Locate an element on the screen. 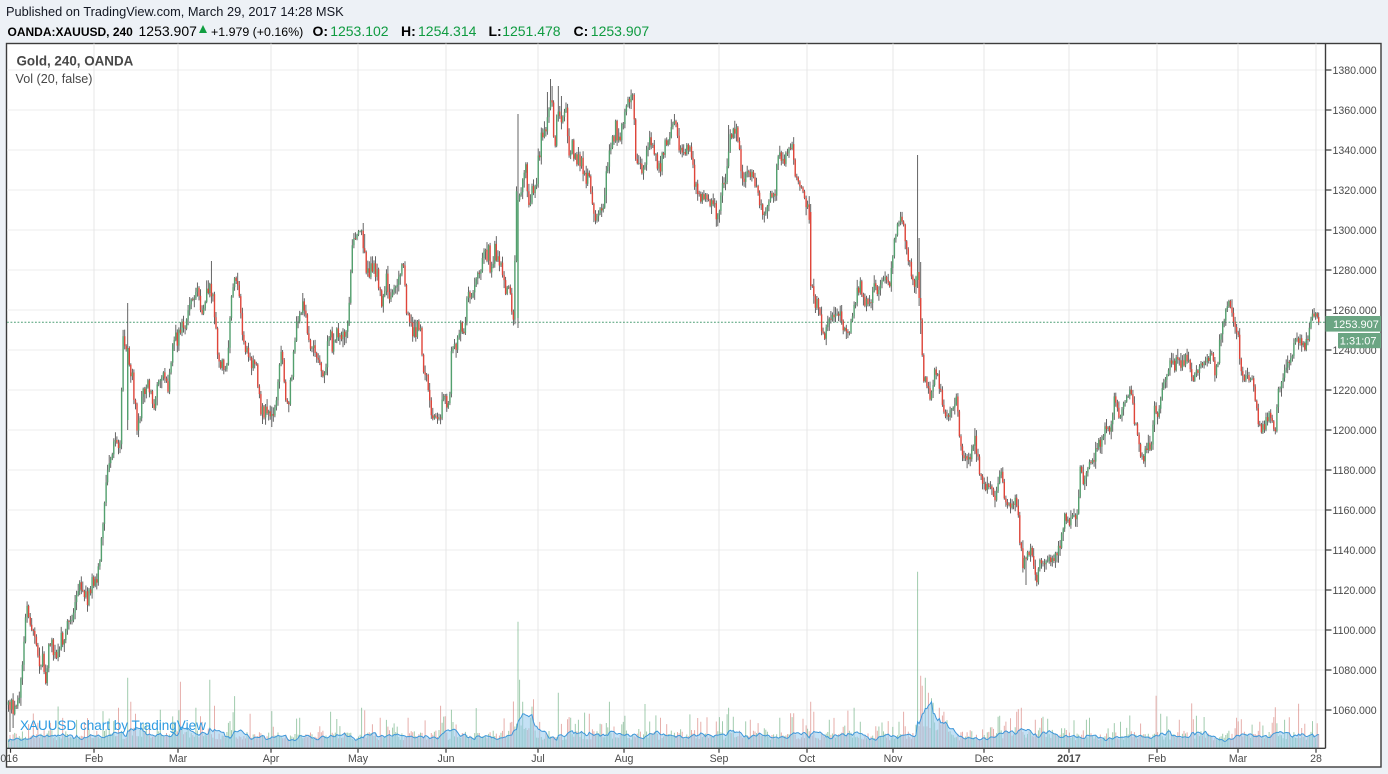 This screenshot has height=774, width=1388. svg-text: Oct is located at coordinates (807, 759).